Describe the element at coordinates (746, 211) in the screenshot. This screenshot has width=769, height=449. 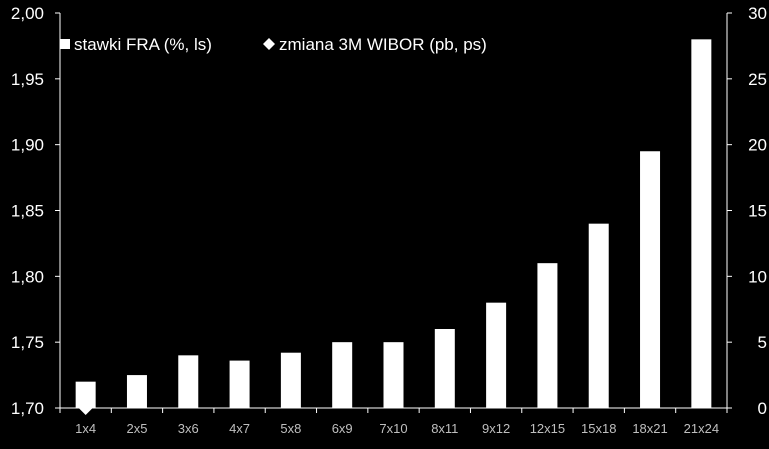
I see `right-axis: 0 5 10 15 20 25 30` at that location.